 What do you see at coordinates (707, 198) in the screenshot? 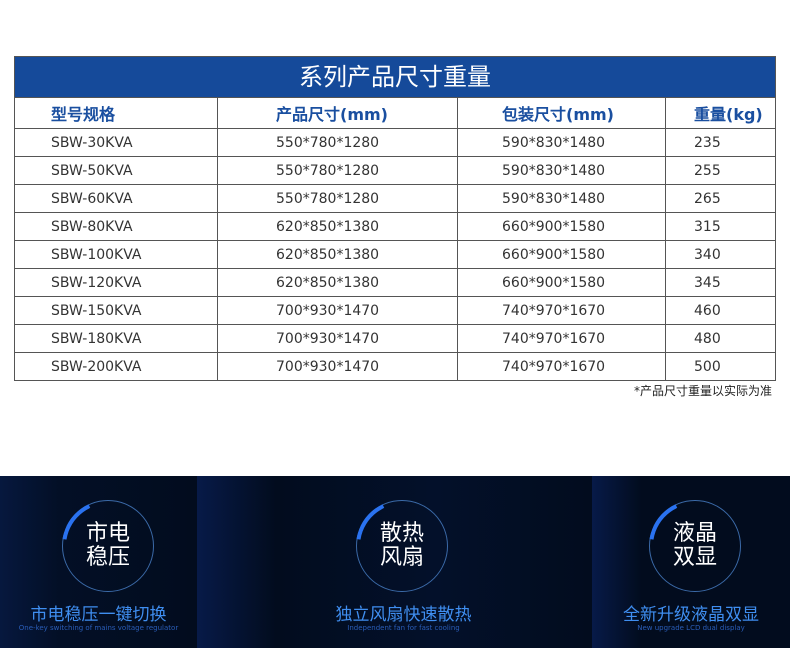
I see `cell-weight: 265` at bounding box center [707, 198].